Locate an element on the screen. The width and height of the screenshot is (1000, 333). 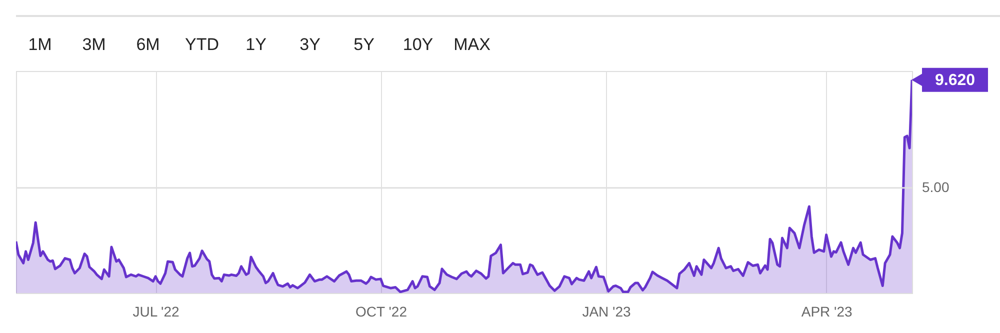
x-tick-label: APR '23 is located at coordinates (826, 312).